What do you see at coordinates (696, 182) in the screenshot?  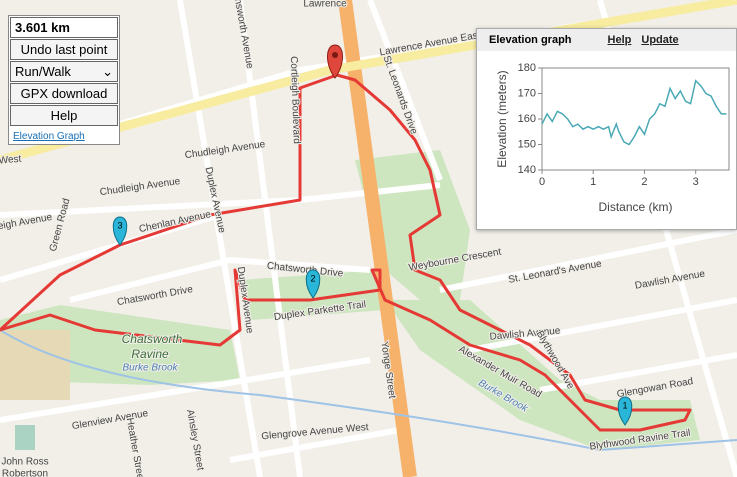 I see `x-tick-label: 3` at bounding box center [696, 182].